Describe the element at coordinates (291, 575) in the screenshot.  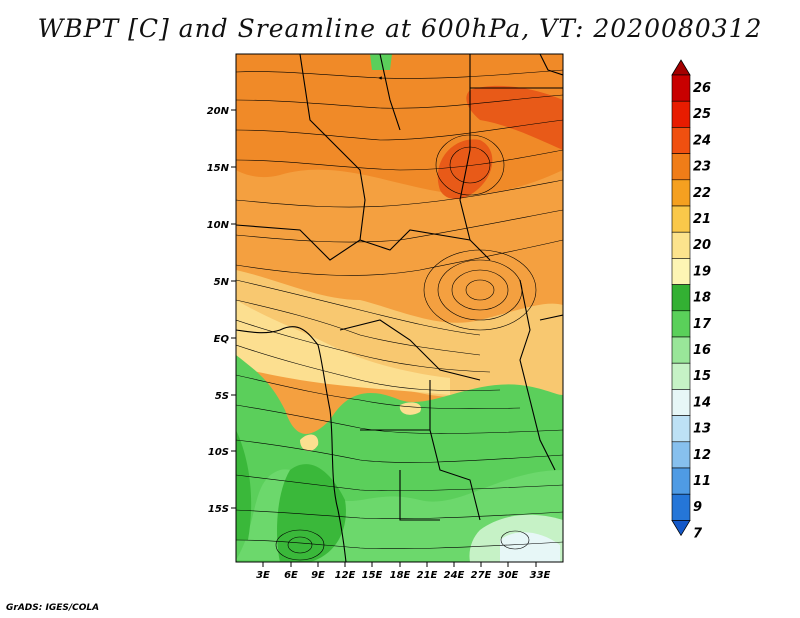
I see `lon-label: 6E` at that location.